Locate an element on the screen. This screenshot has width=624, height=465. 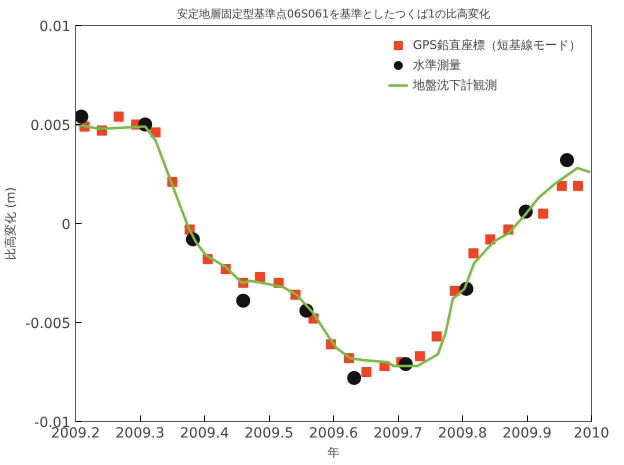
legend-label: 水準測量 is located at coordinates (436, 65).